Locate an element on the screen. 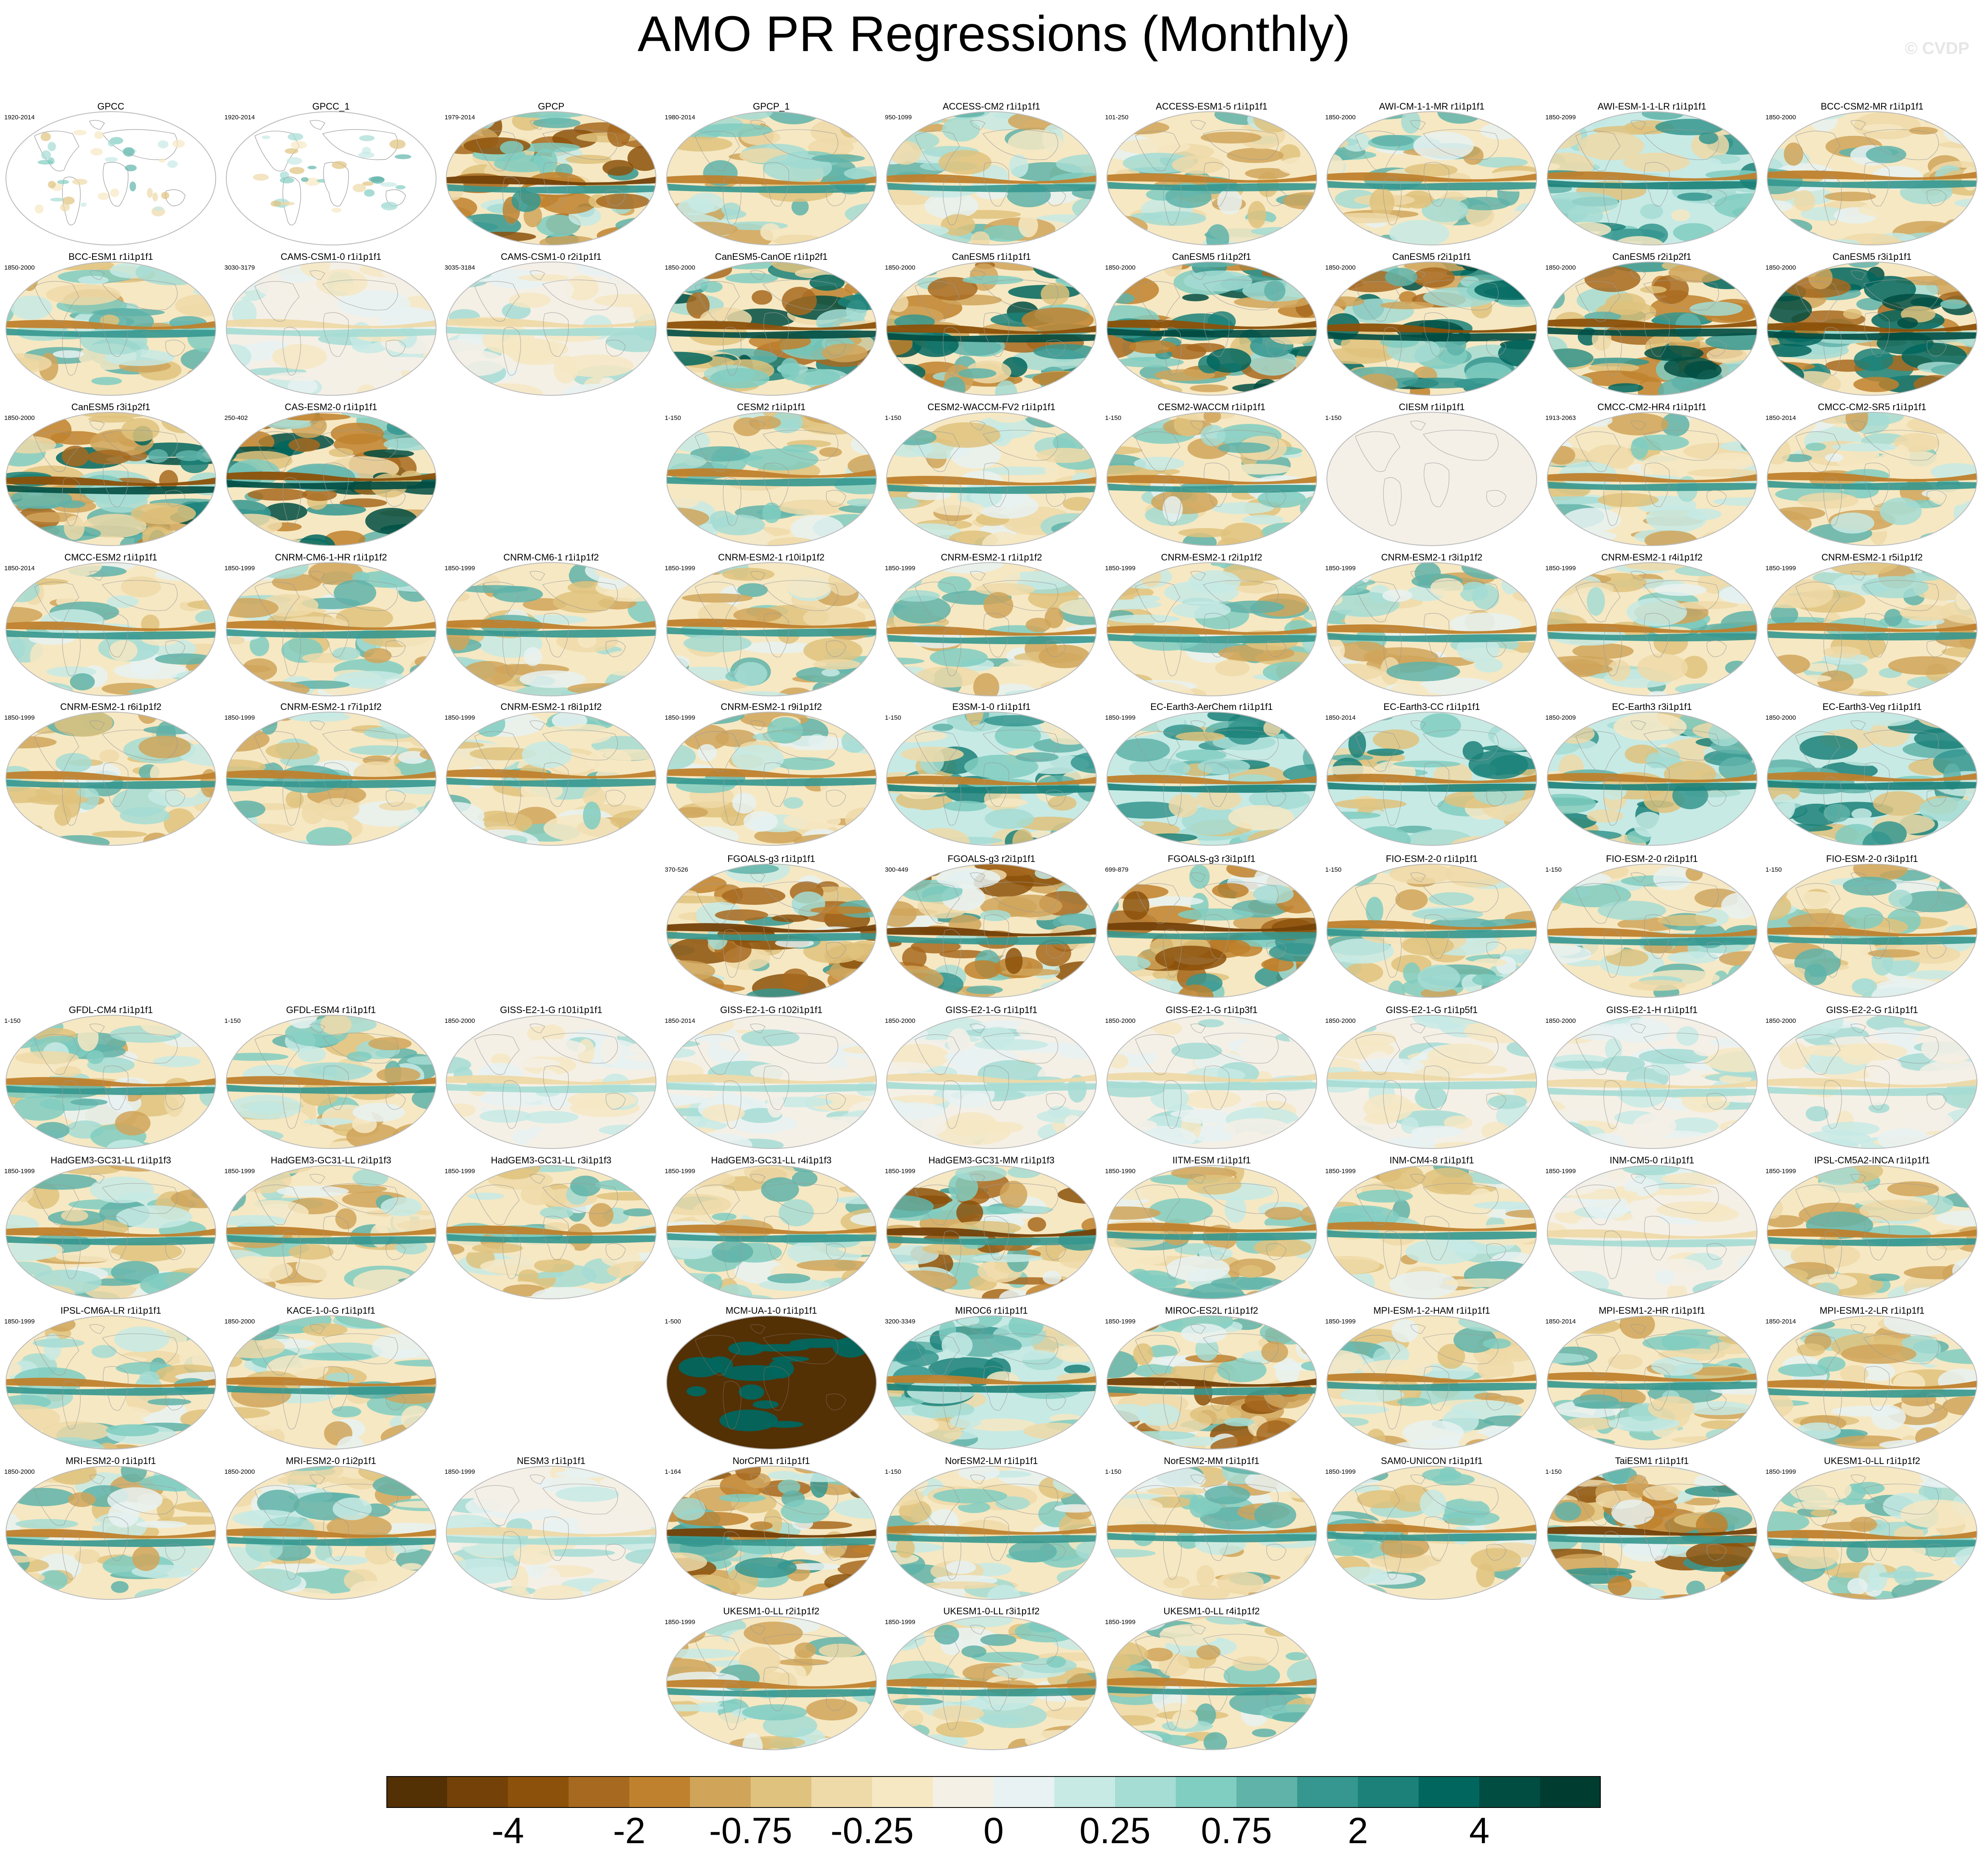 Image resolution: width=1988 pixels, height=1861 pixels. panel-title: CAMS-CSM1-0 r1i1p1f1 is located at coordinates (331, 256).